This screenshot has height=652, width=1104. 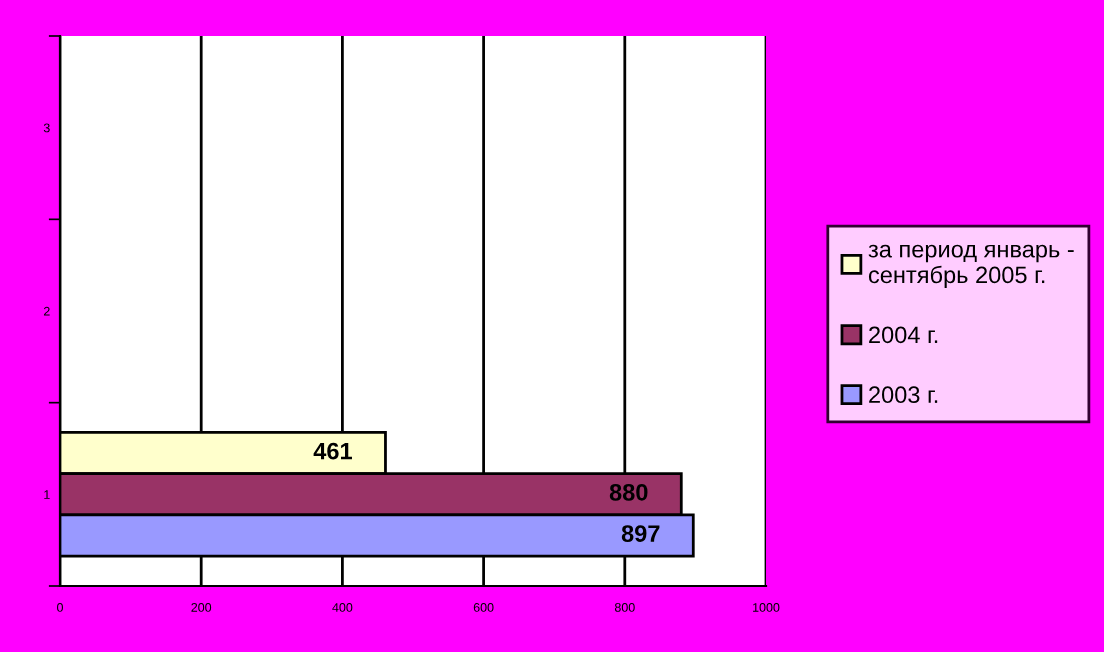 What do you see at coordinates (903, 395) in the screenshot?
I see `legend-label: 2003 г.` at bounding box center [903, 395].